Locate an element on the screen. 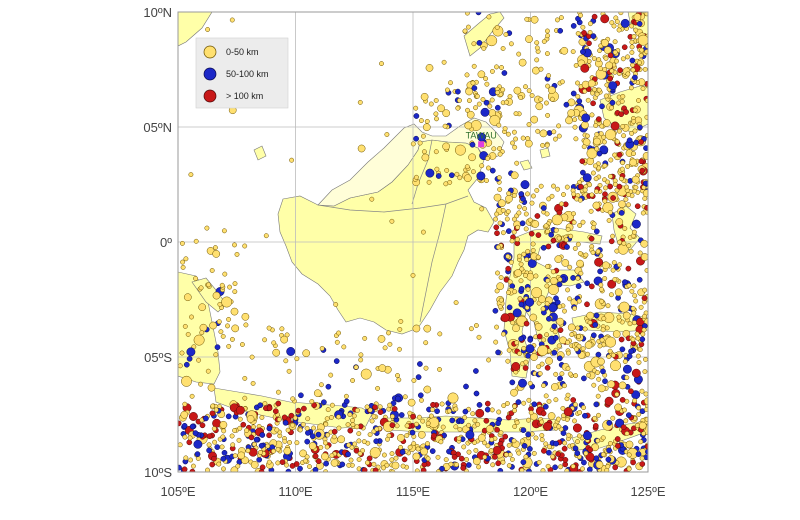 This screenshot has width=800, height=520. lat-tick-label-1: 05ºN is located at coordinates (157, 127).